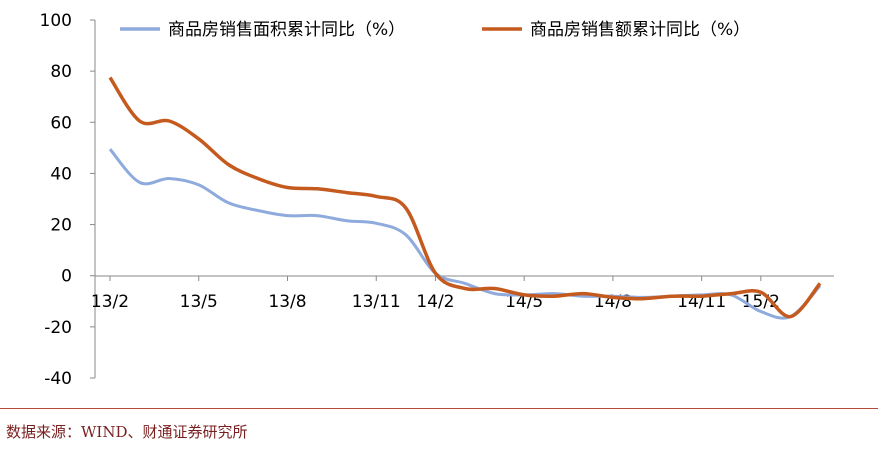 This screenshot has width=892, height=449. I want to click on footer-divider, so click(439, 408).